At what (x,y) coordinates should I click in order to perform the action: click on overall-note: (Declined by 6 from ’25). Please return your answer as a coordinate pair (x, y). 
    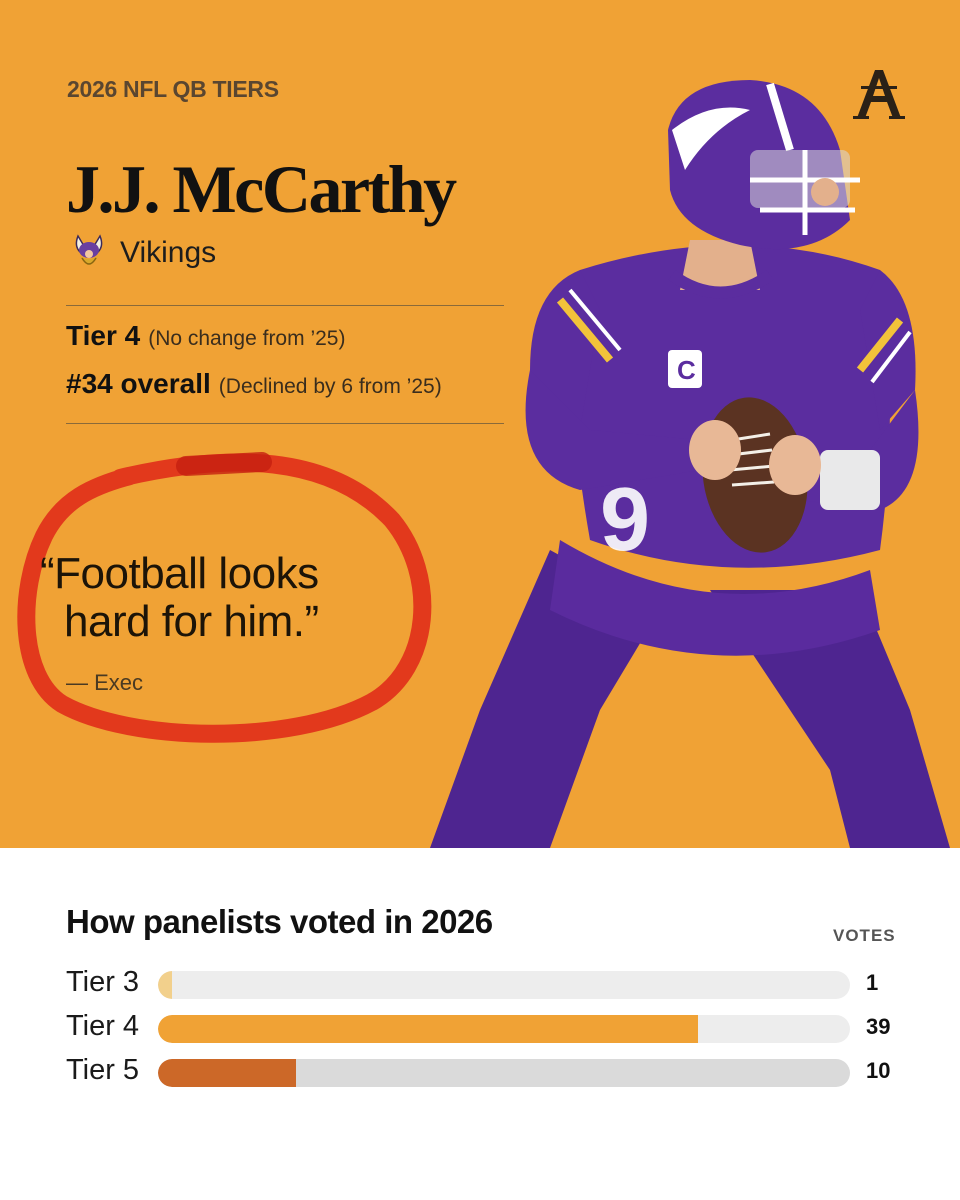
    Looking at the image, I should click on (330, 386).